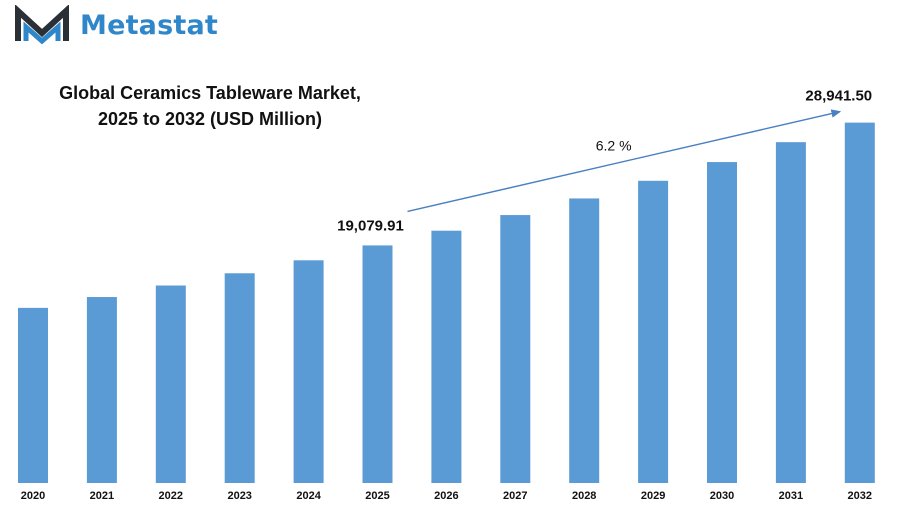  What do you see at coordinates (791, 496) in the screenshot?
I see `x-tick-label-2031: 2031` at bounding box center [791, 496].